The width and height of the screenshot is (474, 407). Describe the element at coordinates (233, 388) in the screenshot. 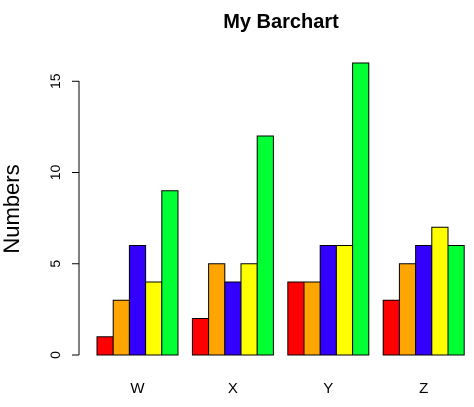

I see `category-label-X: X` at that location.